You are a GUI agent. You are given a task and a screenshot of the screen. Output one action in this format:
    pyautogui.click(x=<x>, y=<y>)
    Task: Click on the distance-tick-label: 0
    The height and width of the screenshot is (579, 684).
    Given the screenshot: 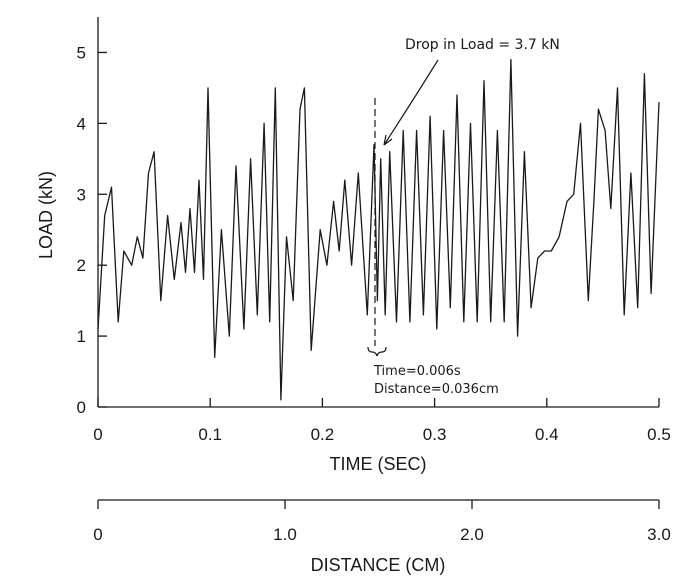 What is the action you would take?
    pyautogui.click(x=97, y=534)
    